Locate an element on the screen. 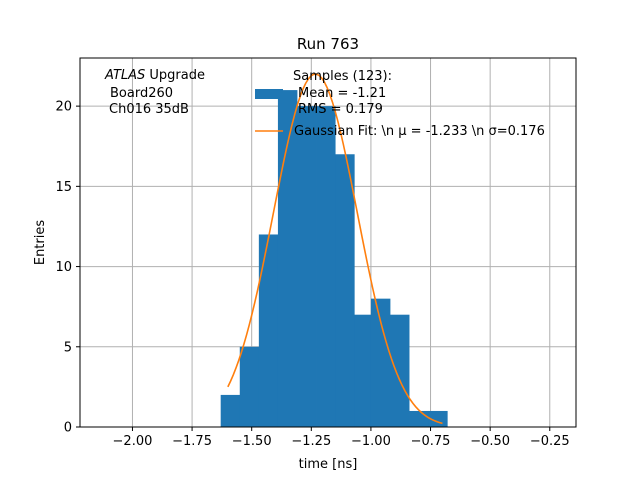 The height and width of the screenshot is (480, 640). y-tick-label-0: 0 is located at coordinates (68, 428).